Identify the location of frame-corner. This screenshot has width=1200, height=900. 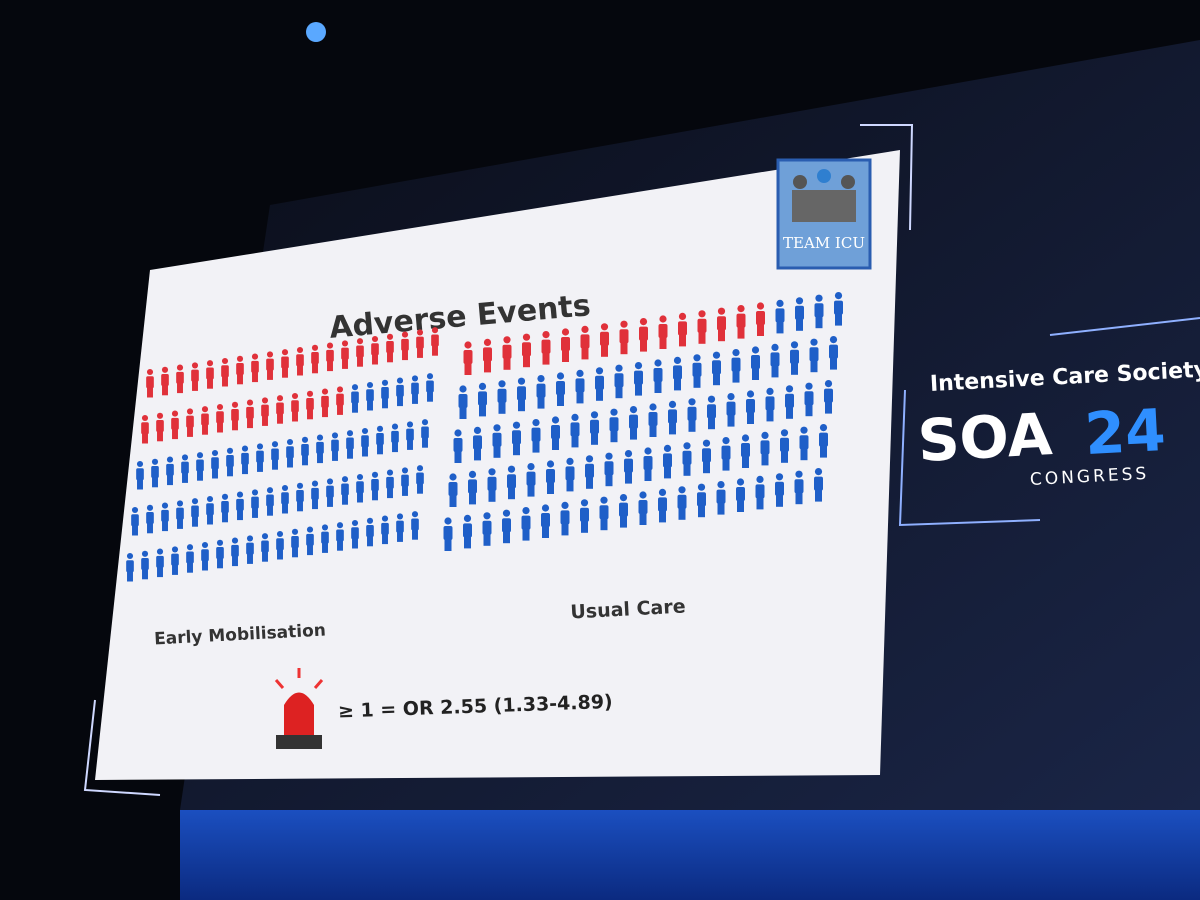
(887, 177).